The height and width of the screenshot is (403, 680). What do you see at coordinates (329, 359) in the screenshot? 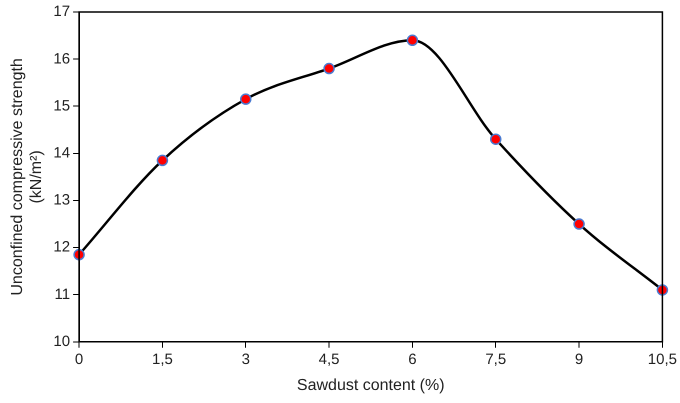
I see `x-tick-label: 4,5` at bounding box center [329, 359].